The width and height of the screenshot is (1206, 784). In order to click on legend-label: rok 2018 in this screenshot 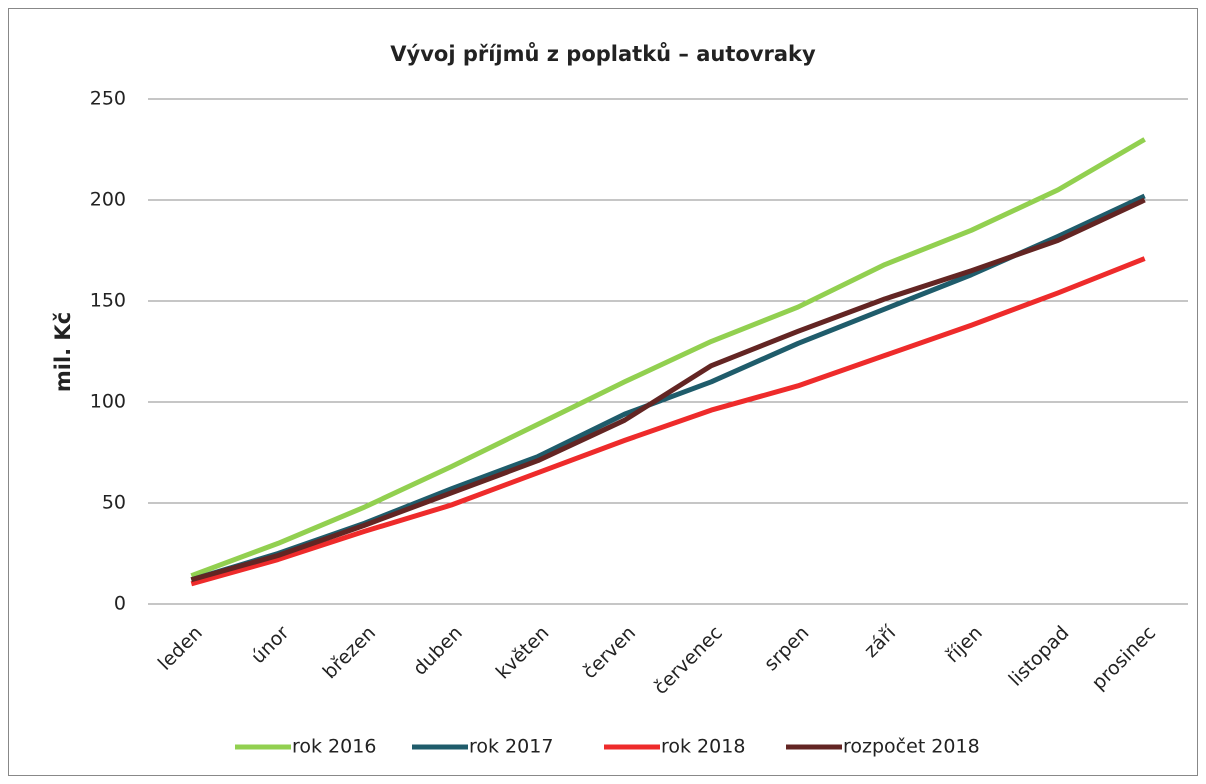, I will do `click(703, 747)`.